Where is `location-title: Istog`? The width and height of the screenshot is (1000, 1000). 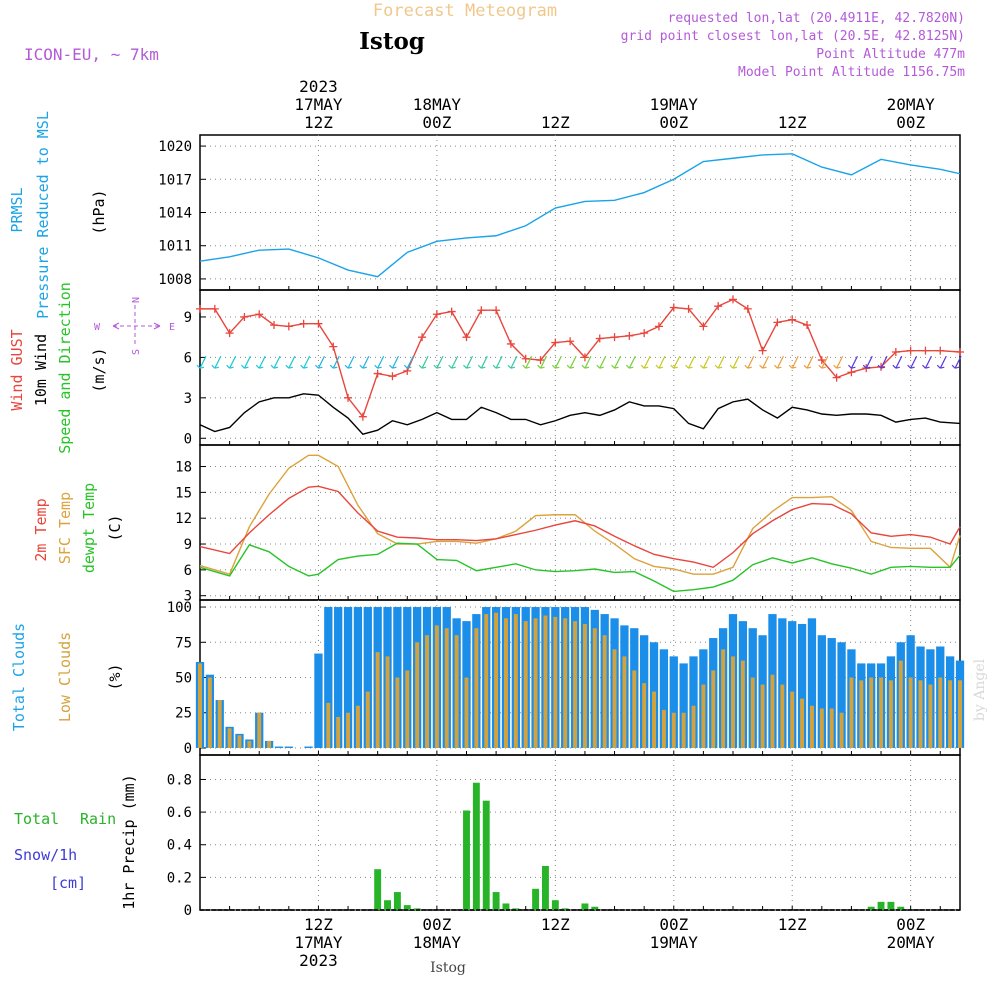 location-title: Istog is located at coordinates (392, 41).